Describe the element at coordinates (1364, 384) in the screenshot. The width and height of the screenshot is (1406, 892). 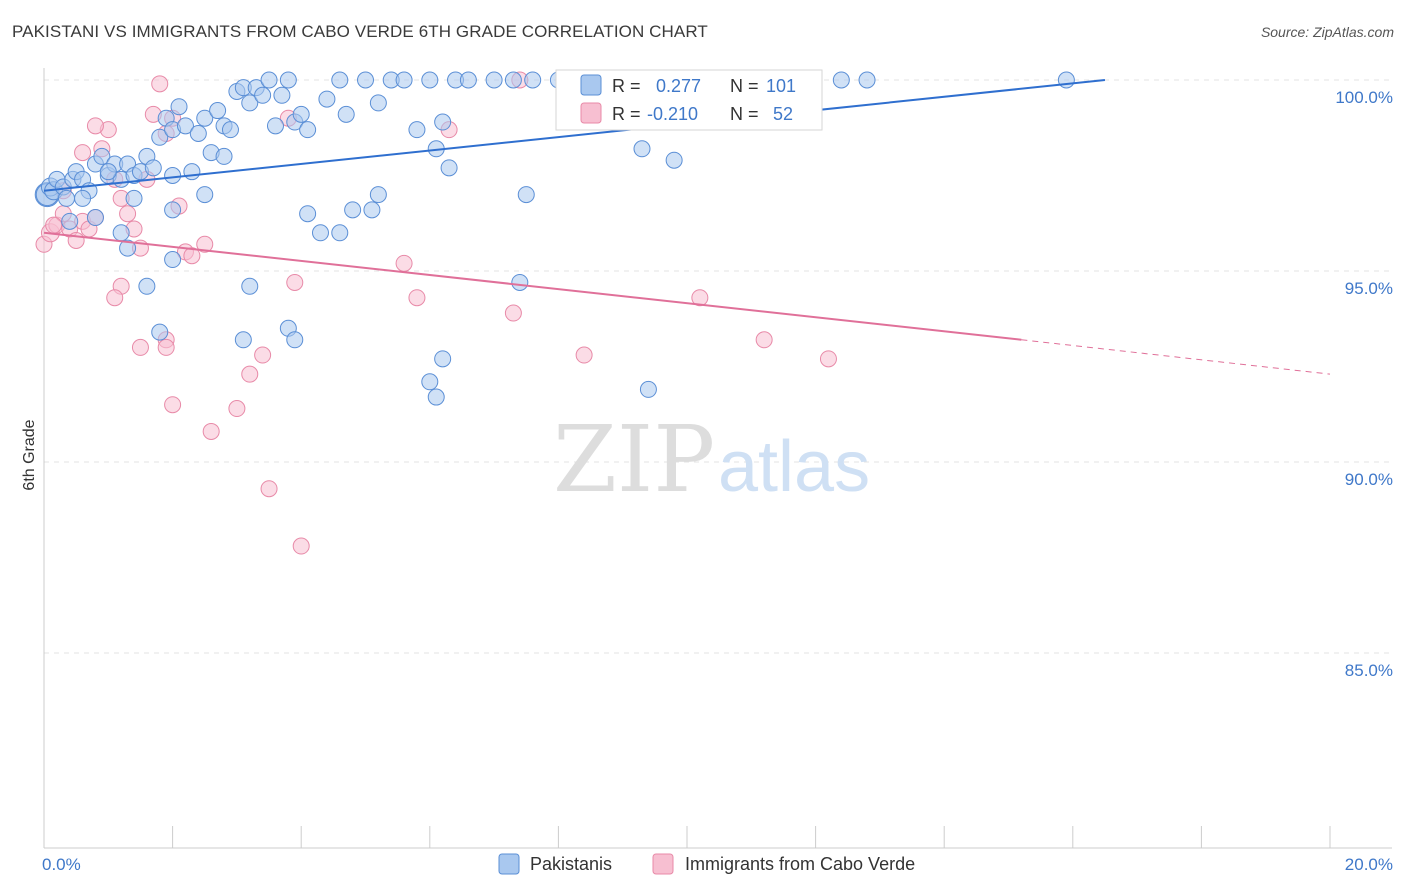
I see `y-tick-labels: 100.0% 95.0% 90.0% 85.0%` at that location.